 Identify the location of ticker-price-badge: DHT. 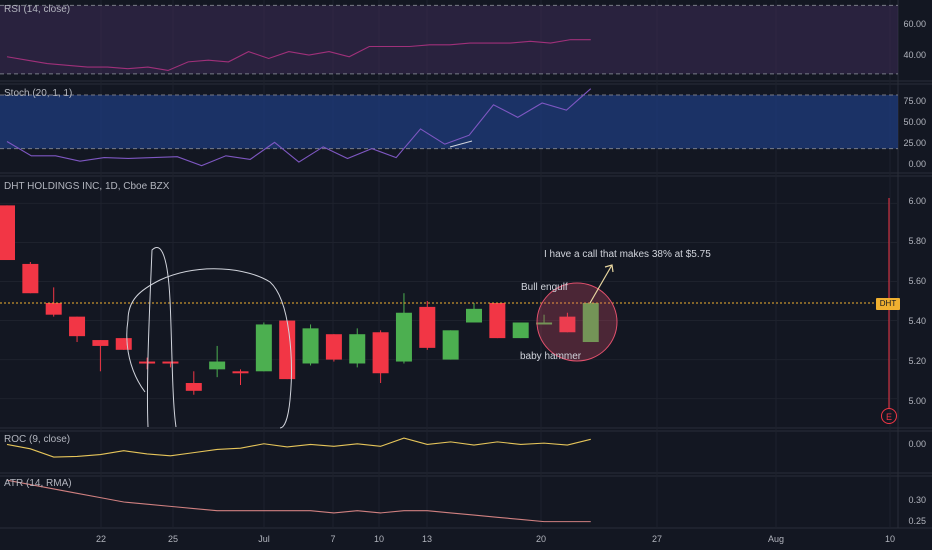
(888, 304).